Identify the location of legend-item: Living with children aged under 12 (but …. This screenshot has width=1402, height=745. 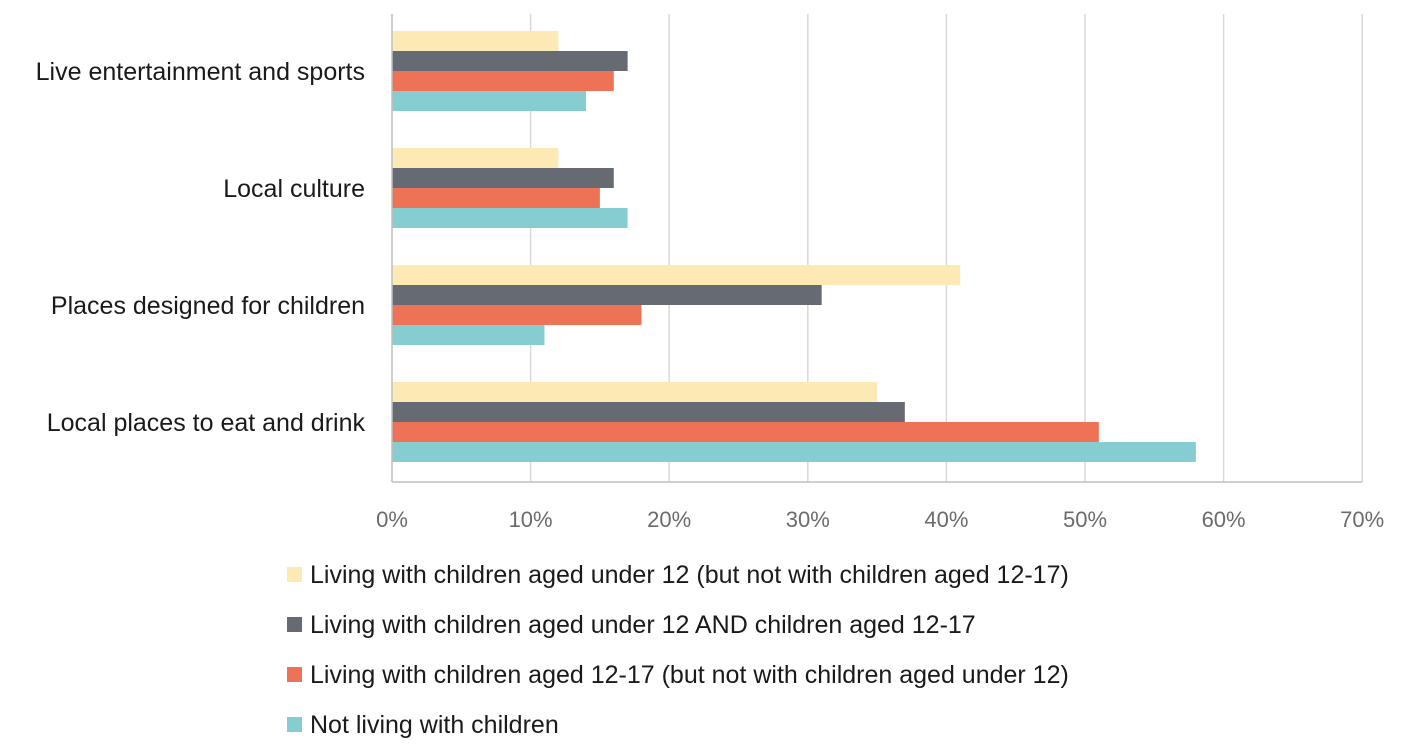
(678, 575).